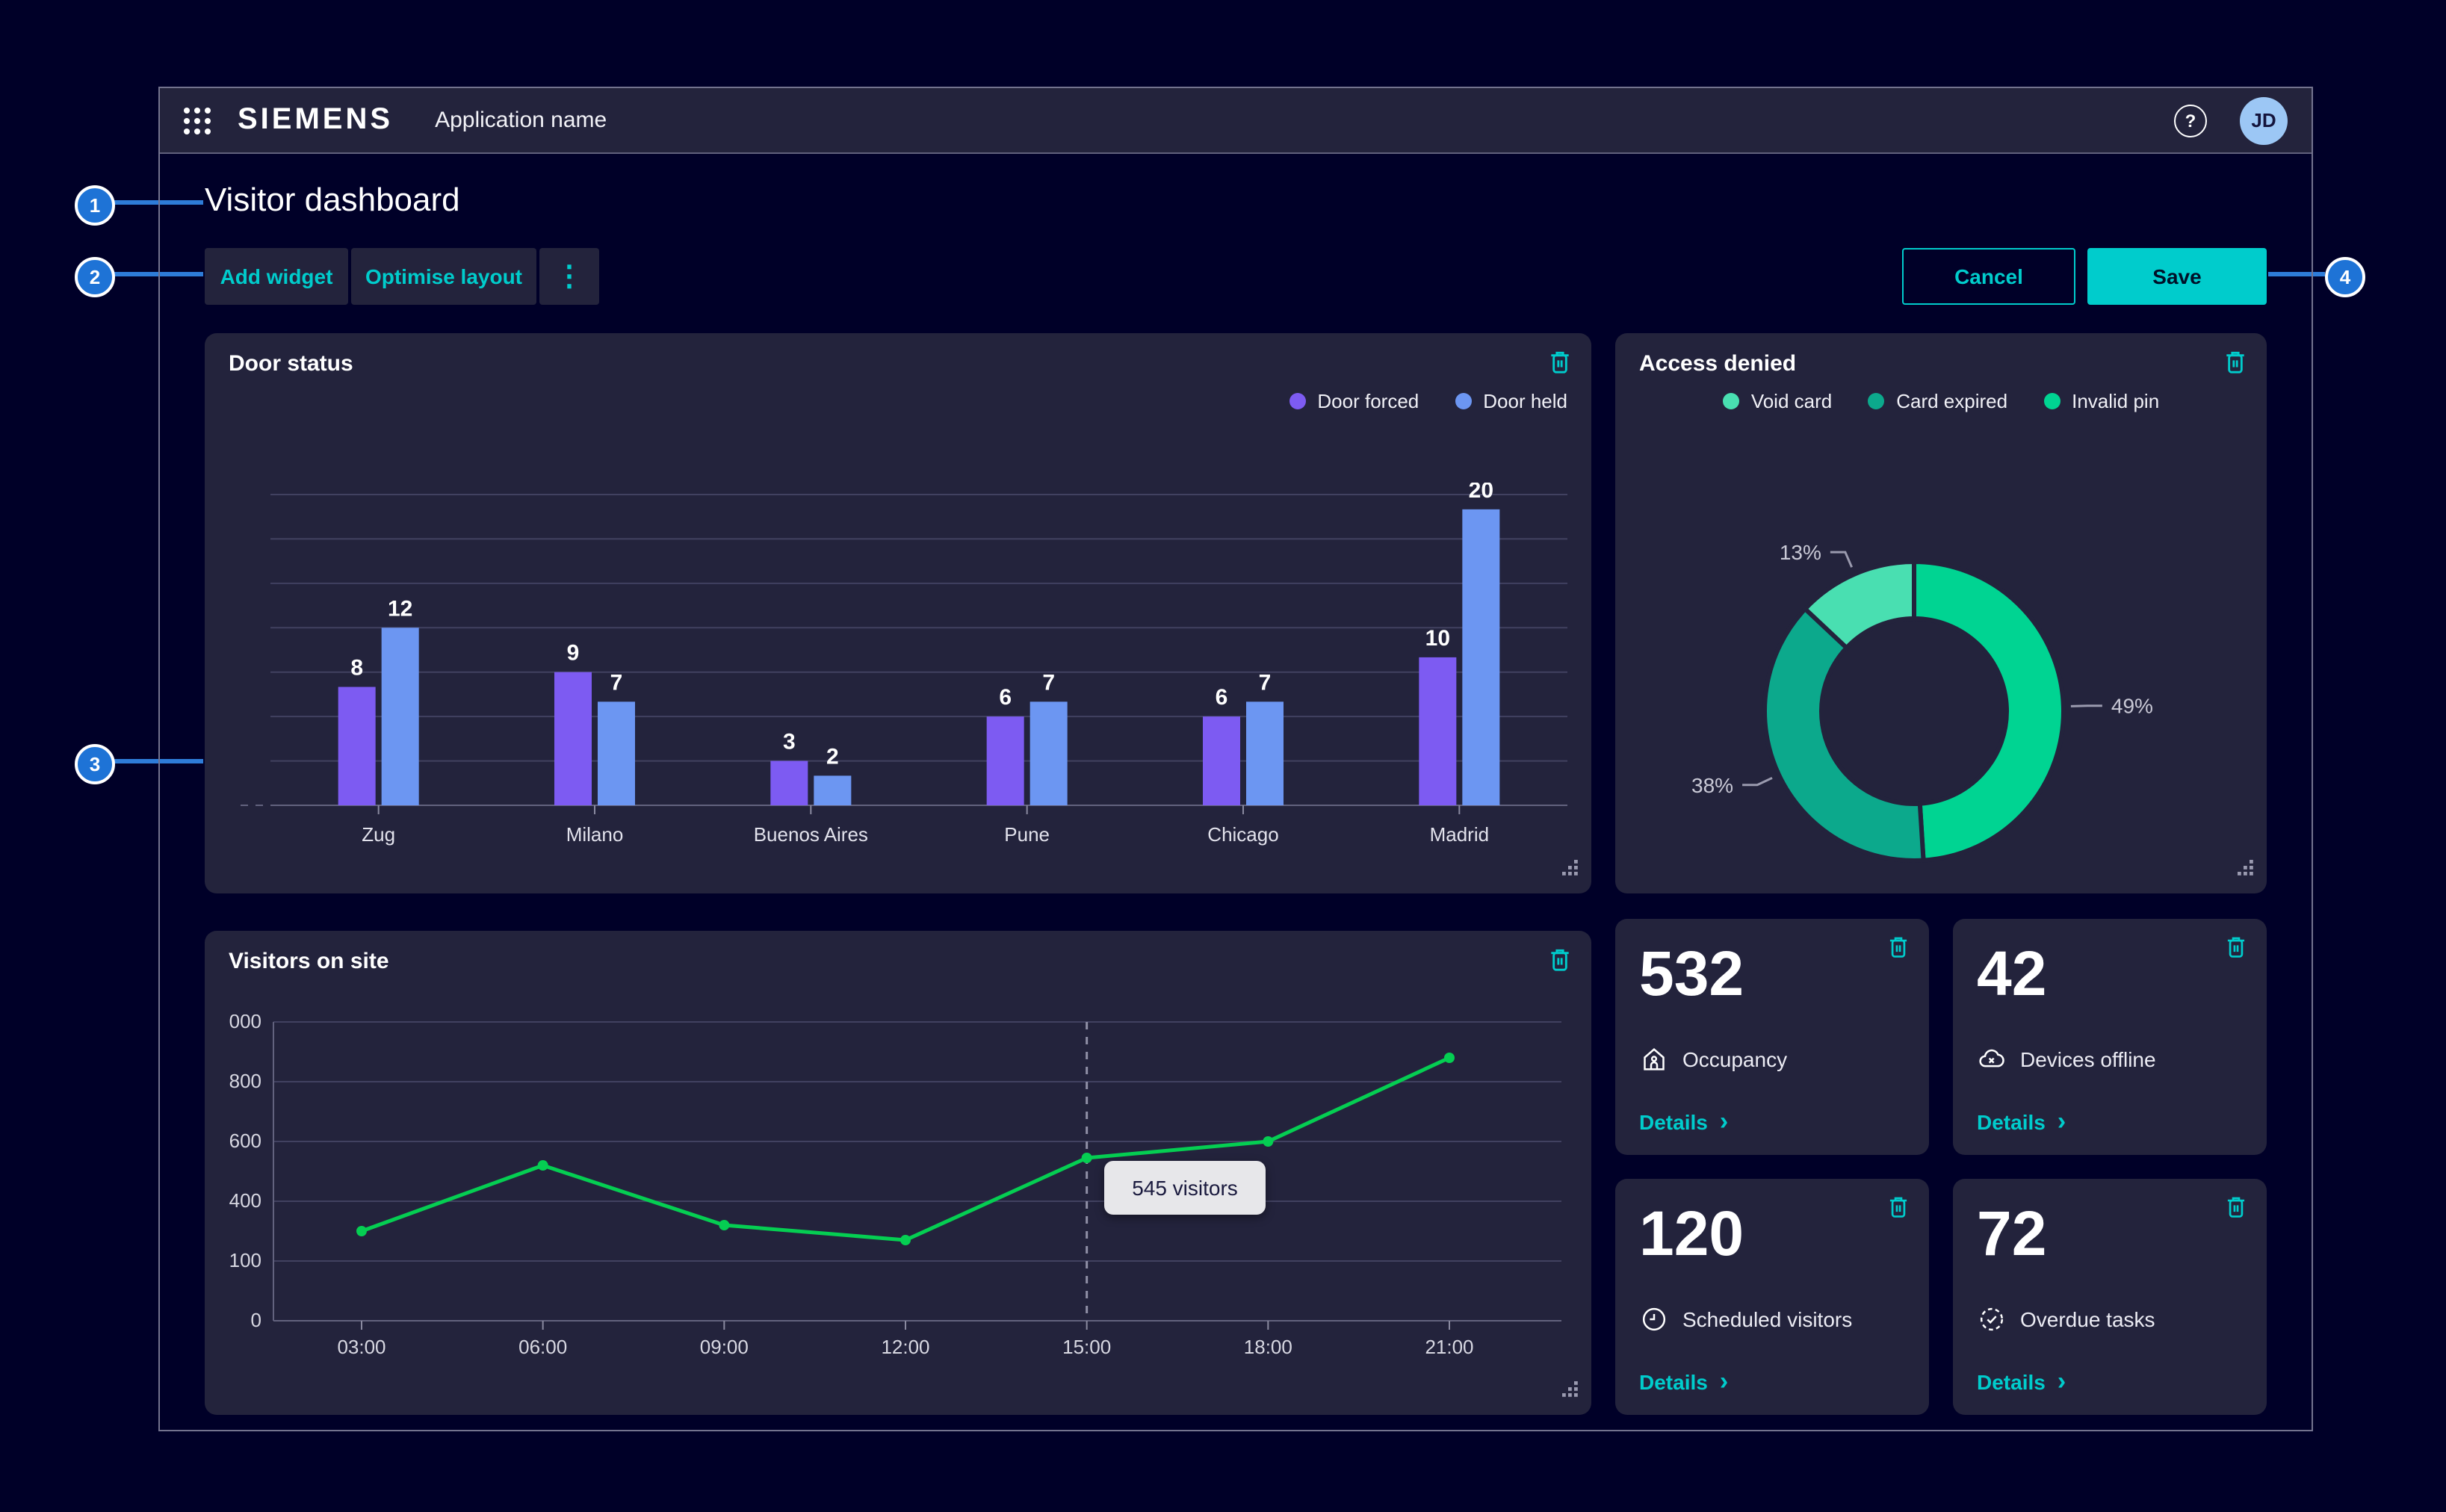 This screenshot has height=1512, width=2446. What do you see at coordinates (443, 276) in the screenshot?
I see `optimise-layout-button: Optimise layout` at bounding box center [443, 276].